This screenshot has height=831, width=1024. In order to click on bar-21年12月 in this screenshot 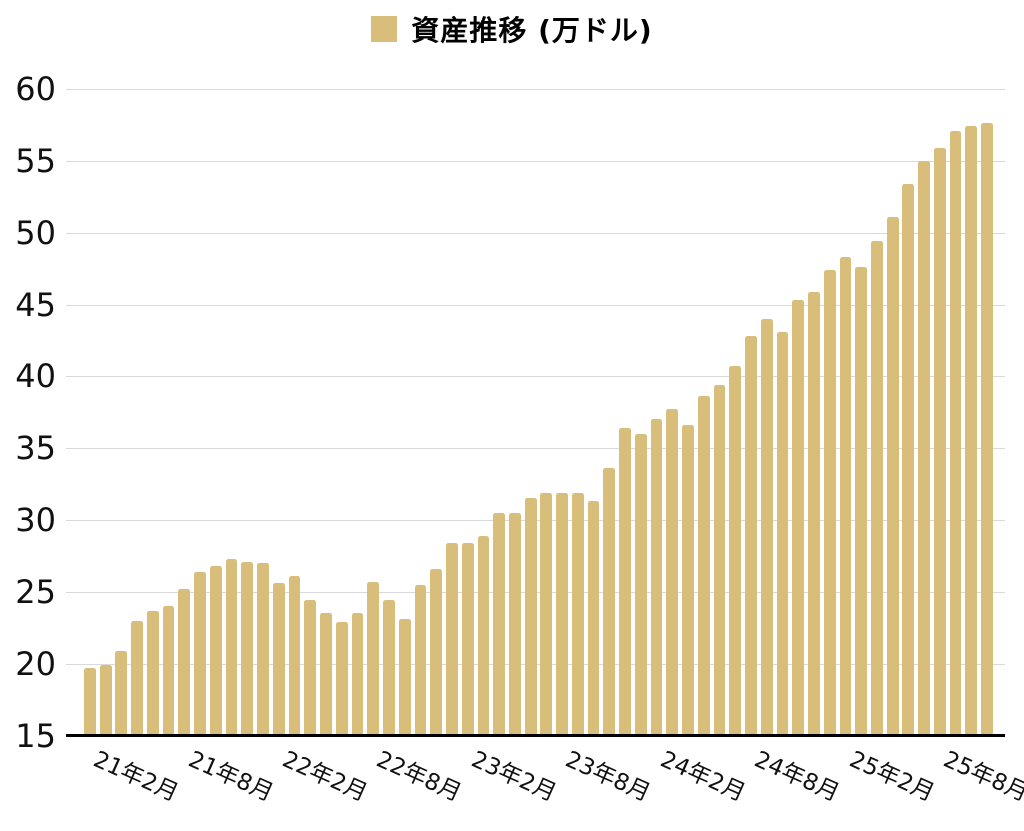, I will do `click(294, 656)`.